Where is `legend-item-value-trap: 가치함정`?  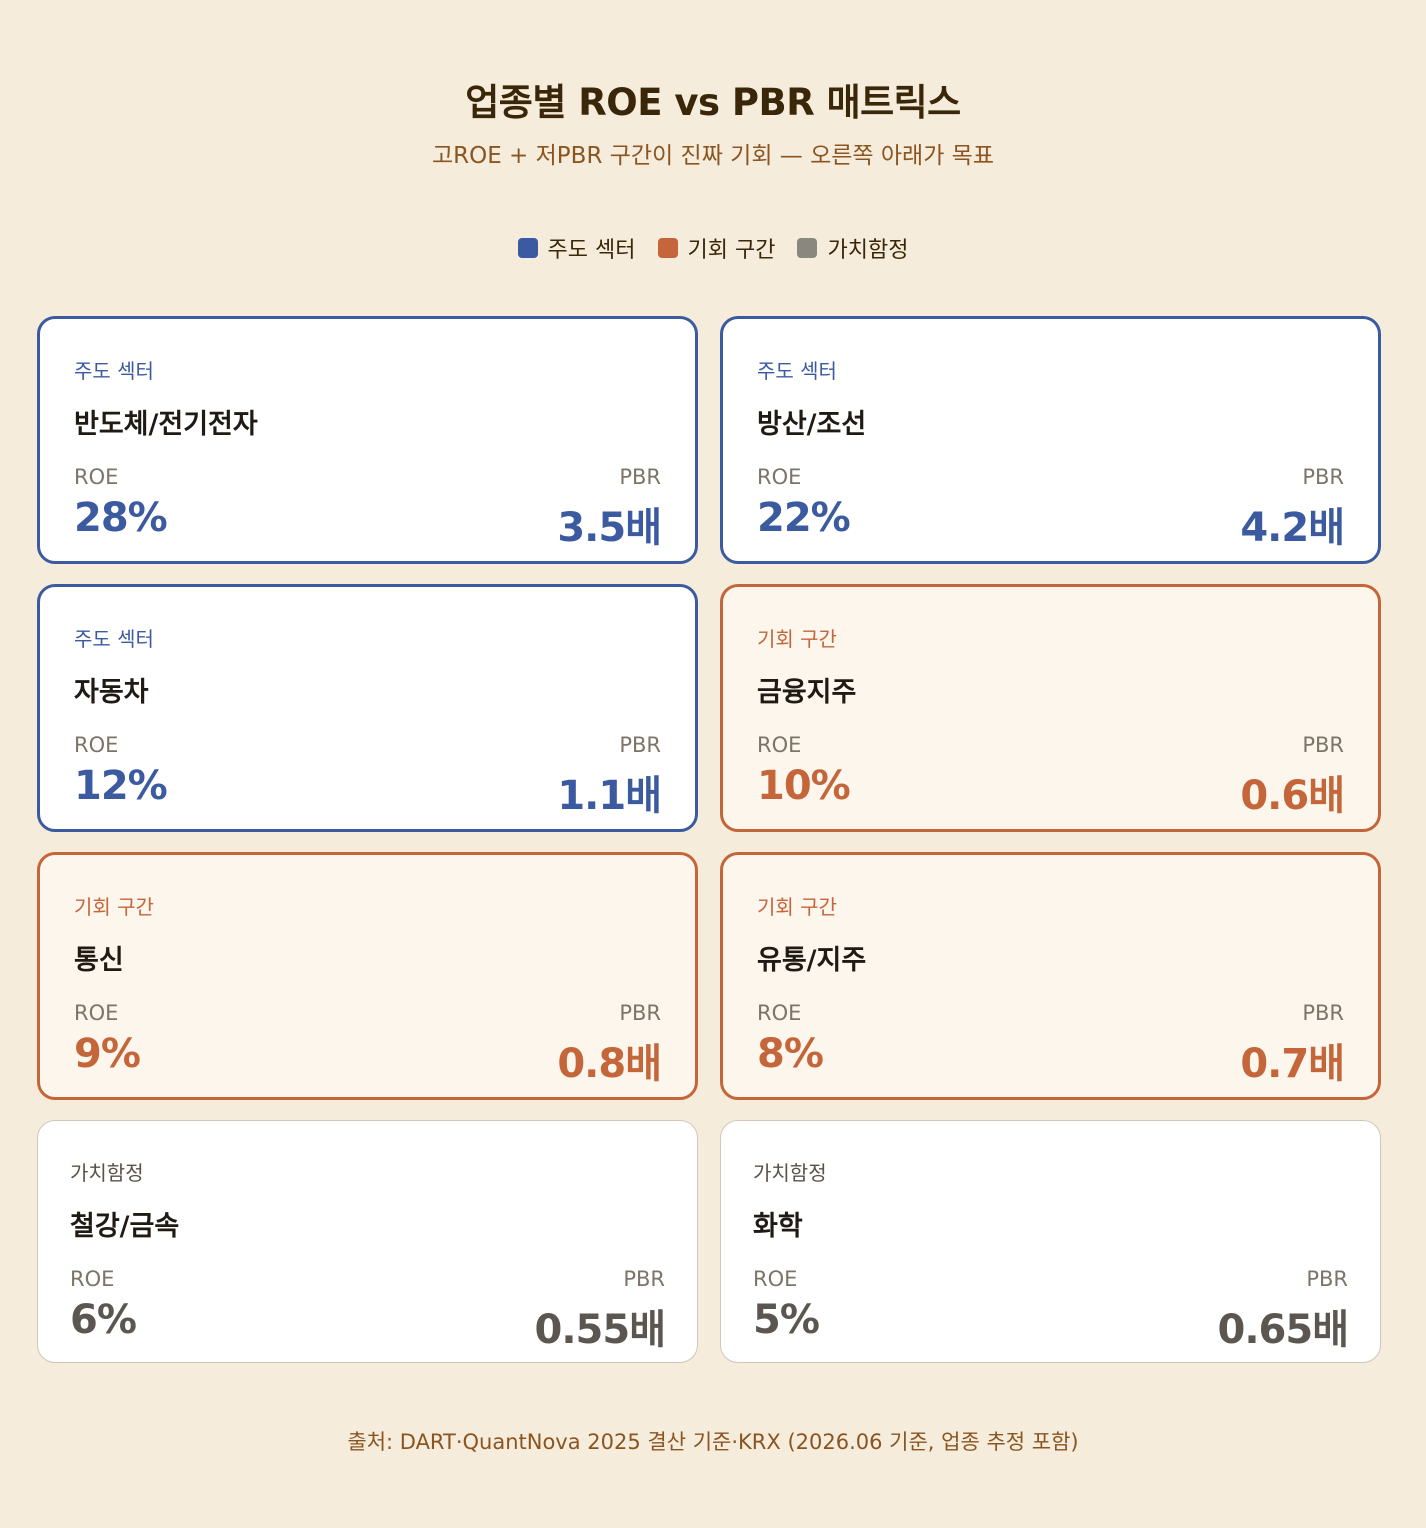
legend-item-value-trap: 가치함정 is located at coordinates (852, 248).